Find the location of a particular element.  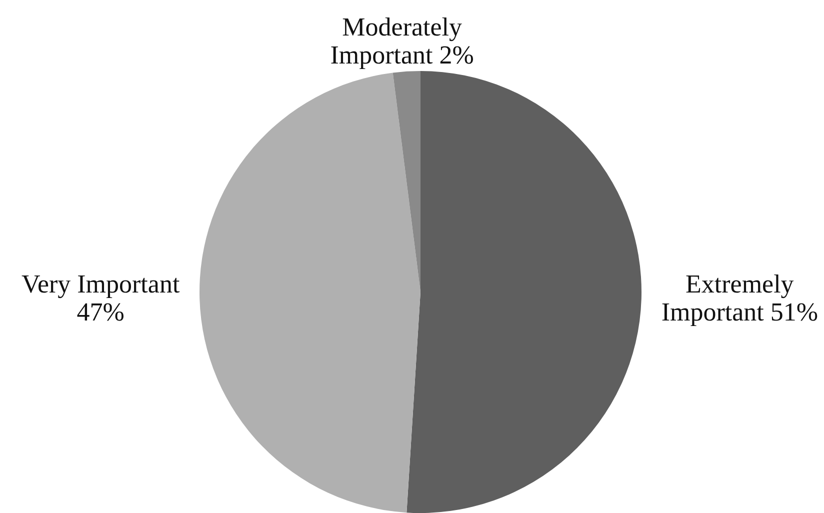

data-label: 47% is located at coordinates (100, 312).